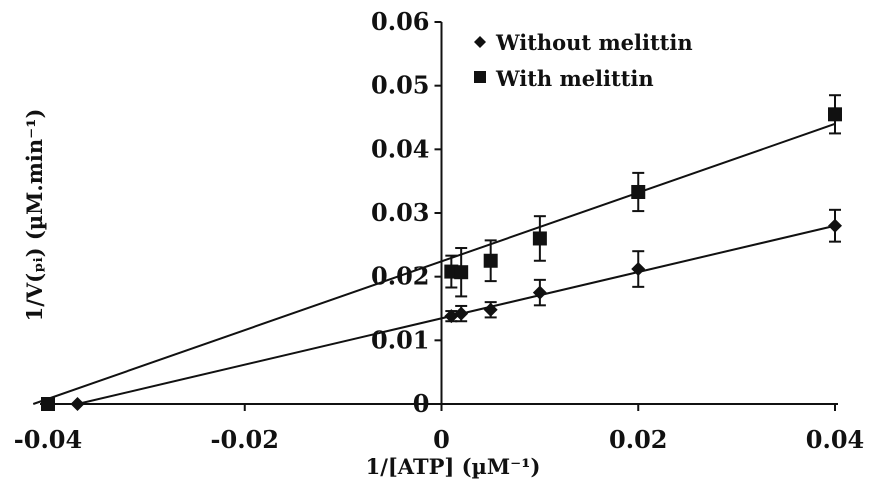  What do you see at coordinates (245, 439) in the screenshot?
I see `x-tick-label: -0.02` at bounding box center [245, 439].